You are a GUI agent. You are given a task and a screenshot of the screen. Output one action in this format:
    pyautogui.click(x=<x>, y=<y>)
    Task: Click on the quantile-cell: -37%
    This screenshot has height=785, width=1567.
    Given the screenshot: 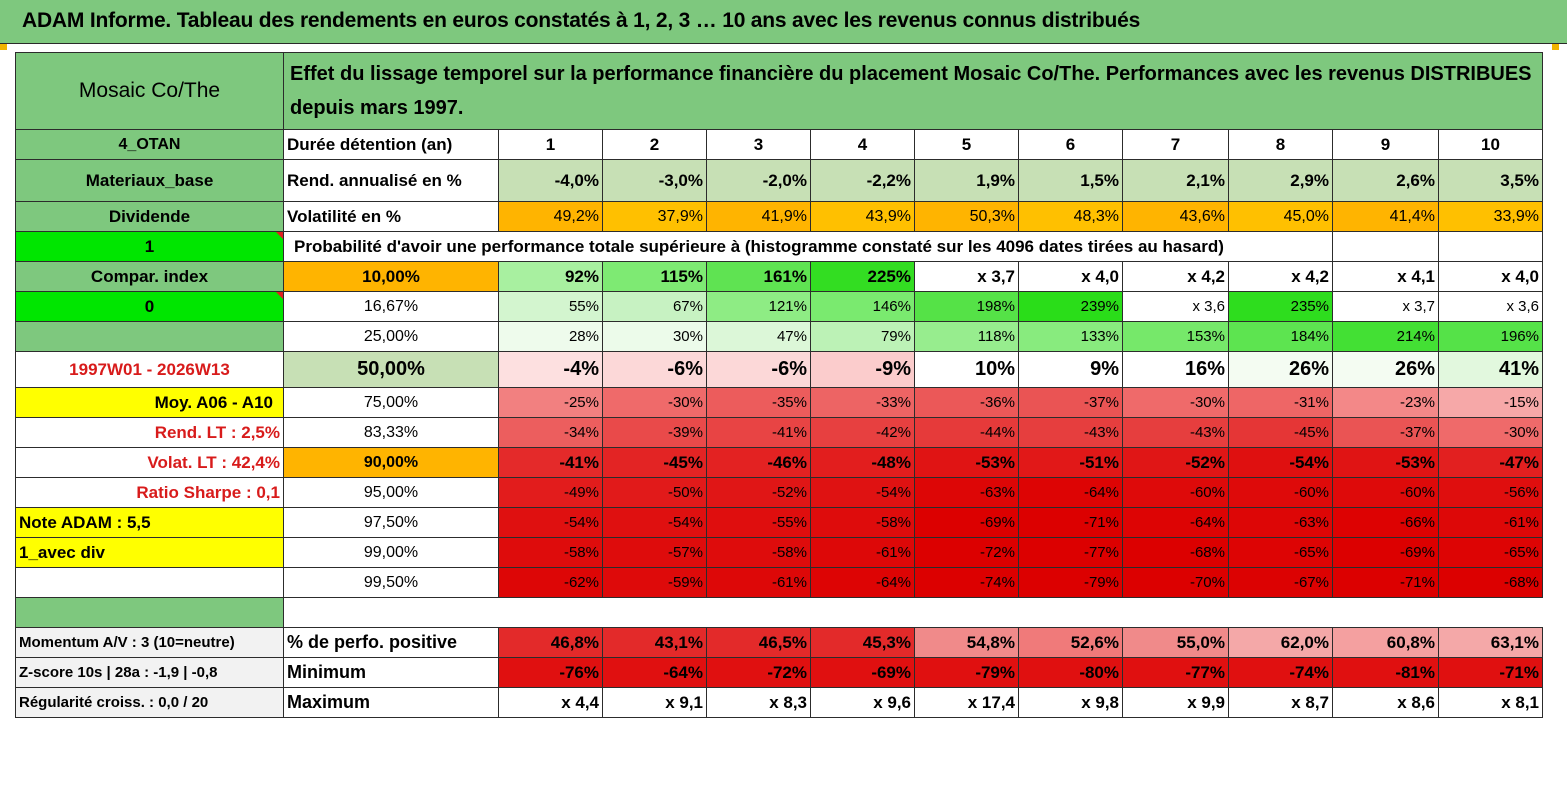 What is the action you would take?
    pyautogui.click(x=1070, y=402)
    